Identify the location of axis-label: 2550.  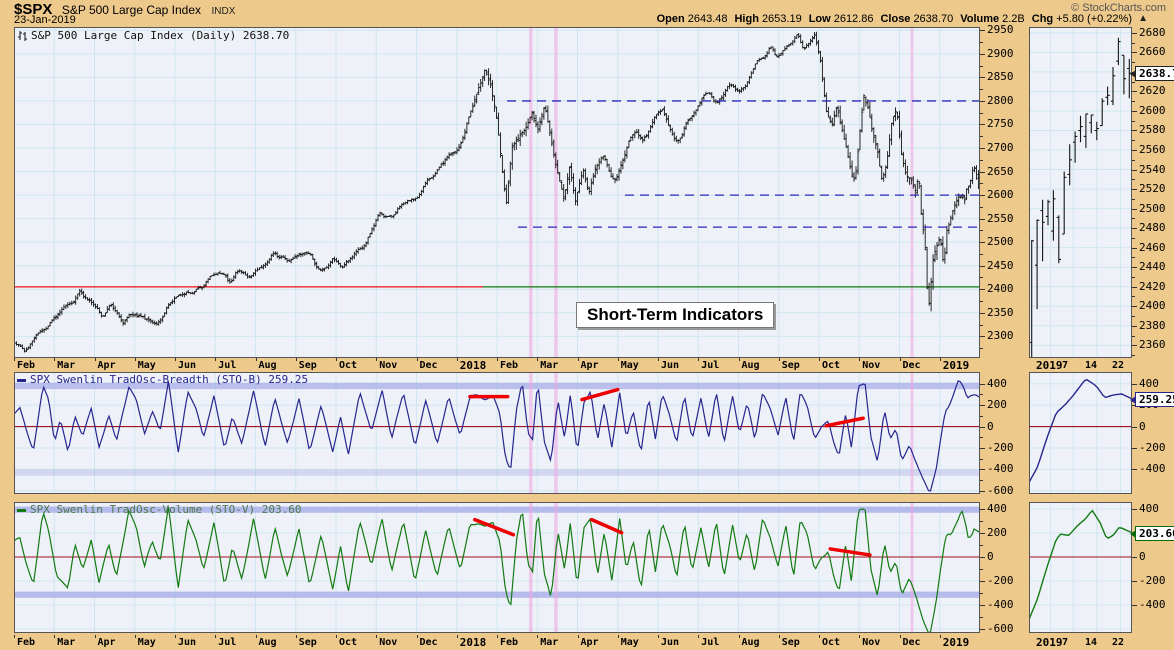
(1000, 218).